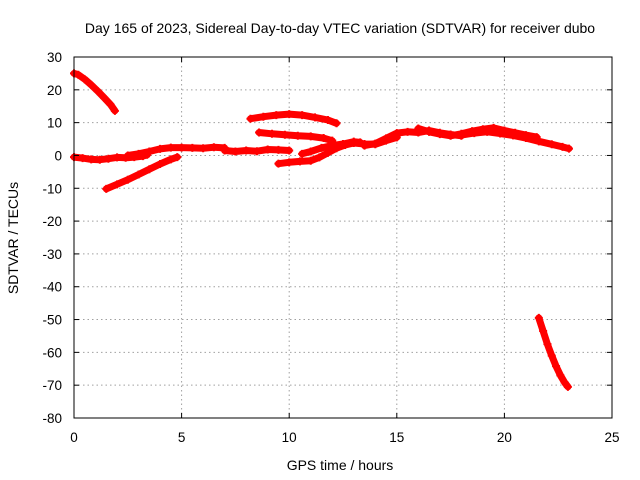 Image resolution: width=640 pixels, height=480 pixels. I want to click on x-tick-label: 10, so click(289, 437).